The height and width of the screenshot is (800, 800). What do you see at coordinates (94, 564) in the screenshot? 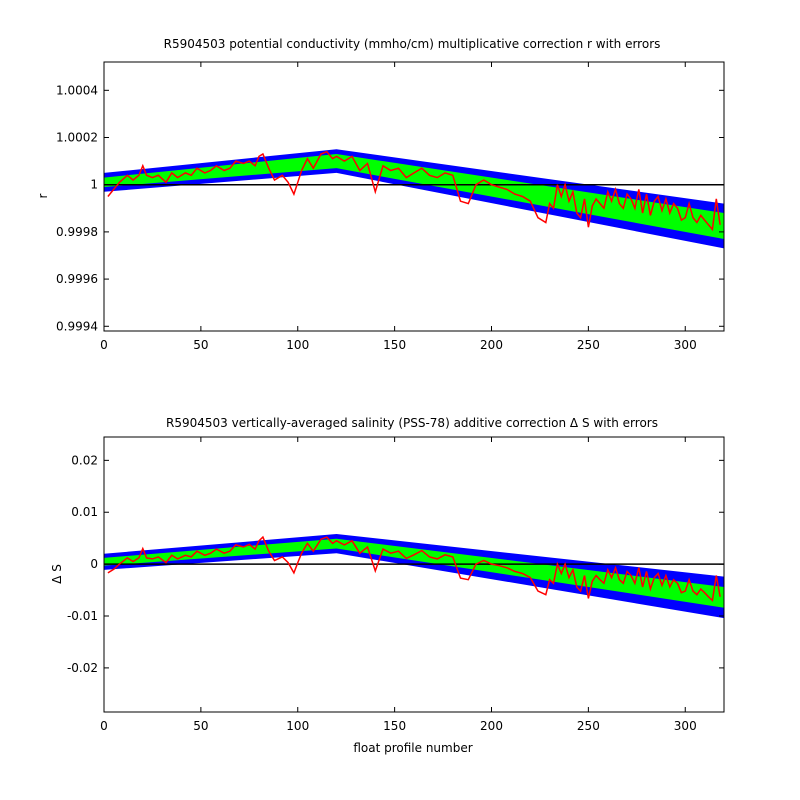
I see `y-tick-label: 0` at bounding box center [94, 564].